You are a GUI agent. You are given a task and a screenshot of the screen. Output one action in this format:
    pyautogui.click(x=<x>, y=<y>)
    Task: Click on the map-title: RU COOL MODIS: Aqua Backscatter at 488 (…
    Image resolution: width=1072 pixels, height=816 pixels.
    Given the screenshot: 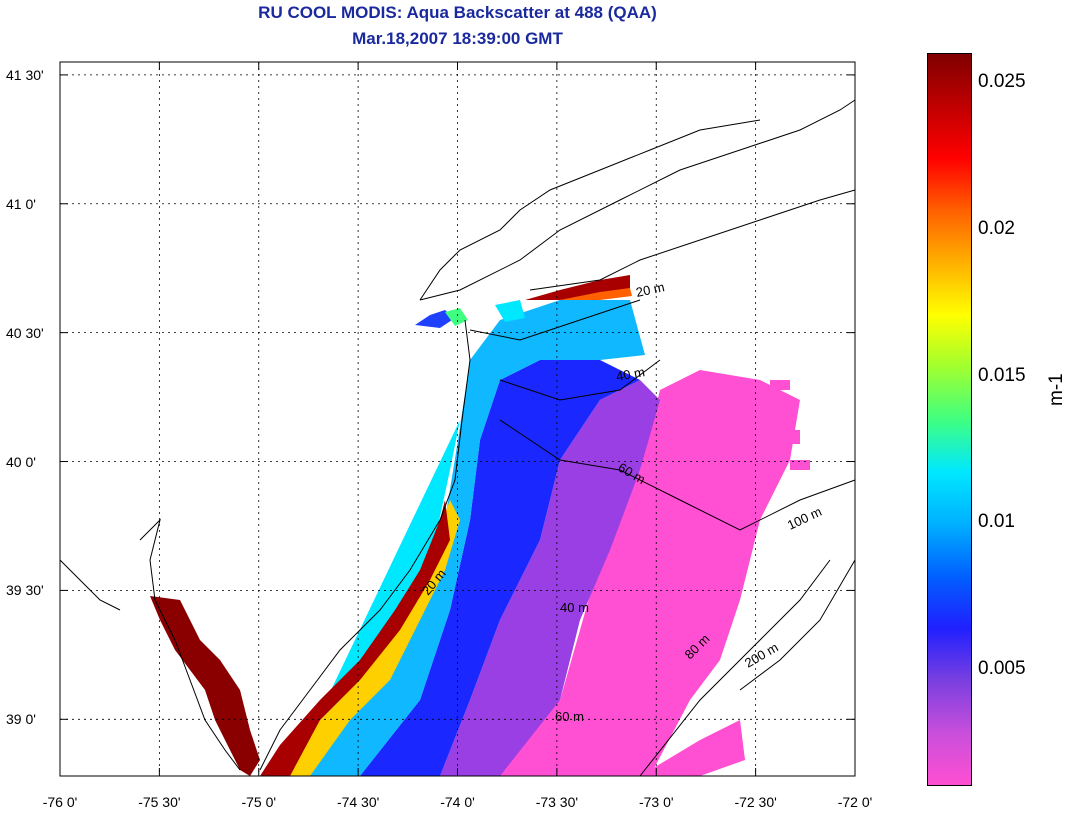 What is the action you would take?
    pyautogui.click(x=457, y=12)
    